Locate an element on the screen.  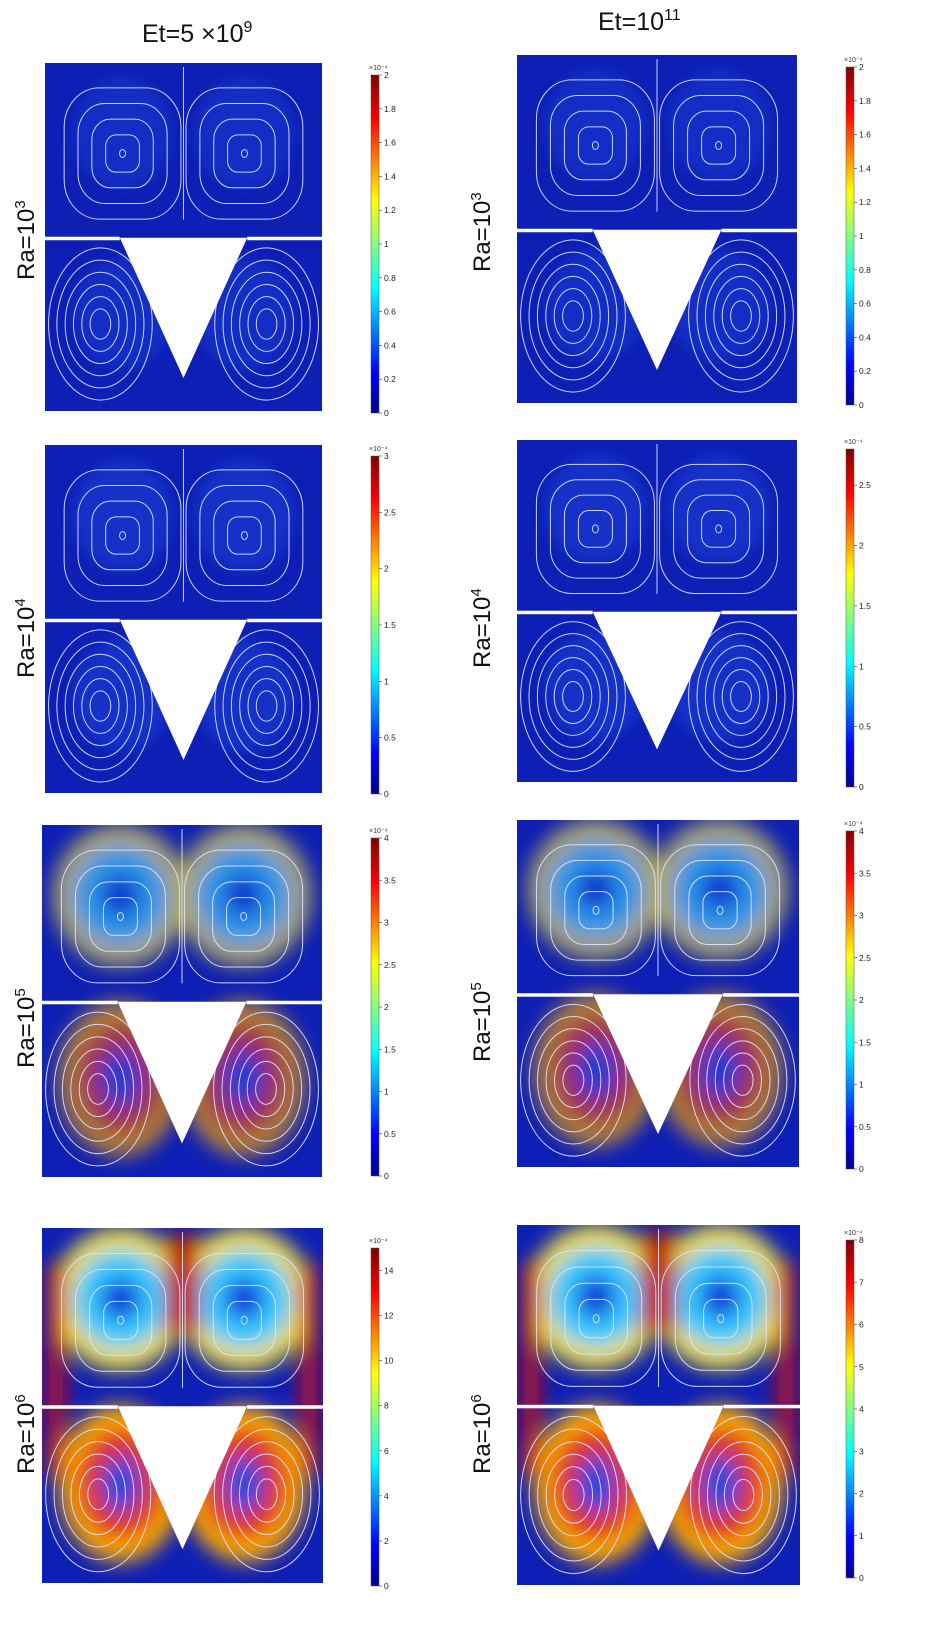
colorbar-r2-c0: ×10⁻⁴ 0 0.5 1 1.5 2 2.5 3 3.5 4 is located at coordinates (382, 1004).